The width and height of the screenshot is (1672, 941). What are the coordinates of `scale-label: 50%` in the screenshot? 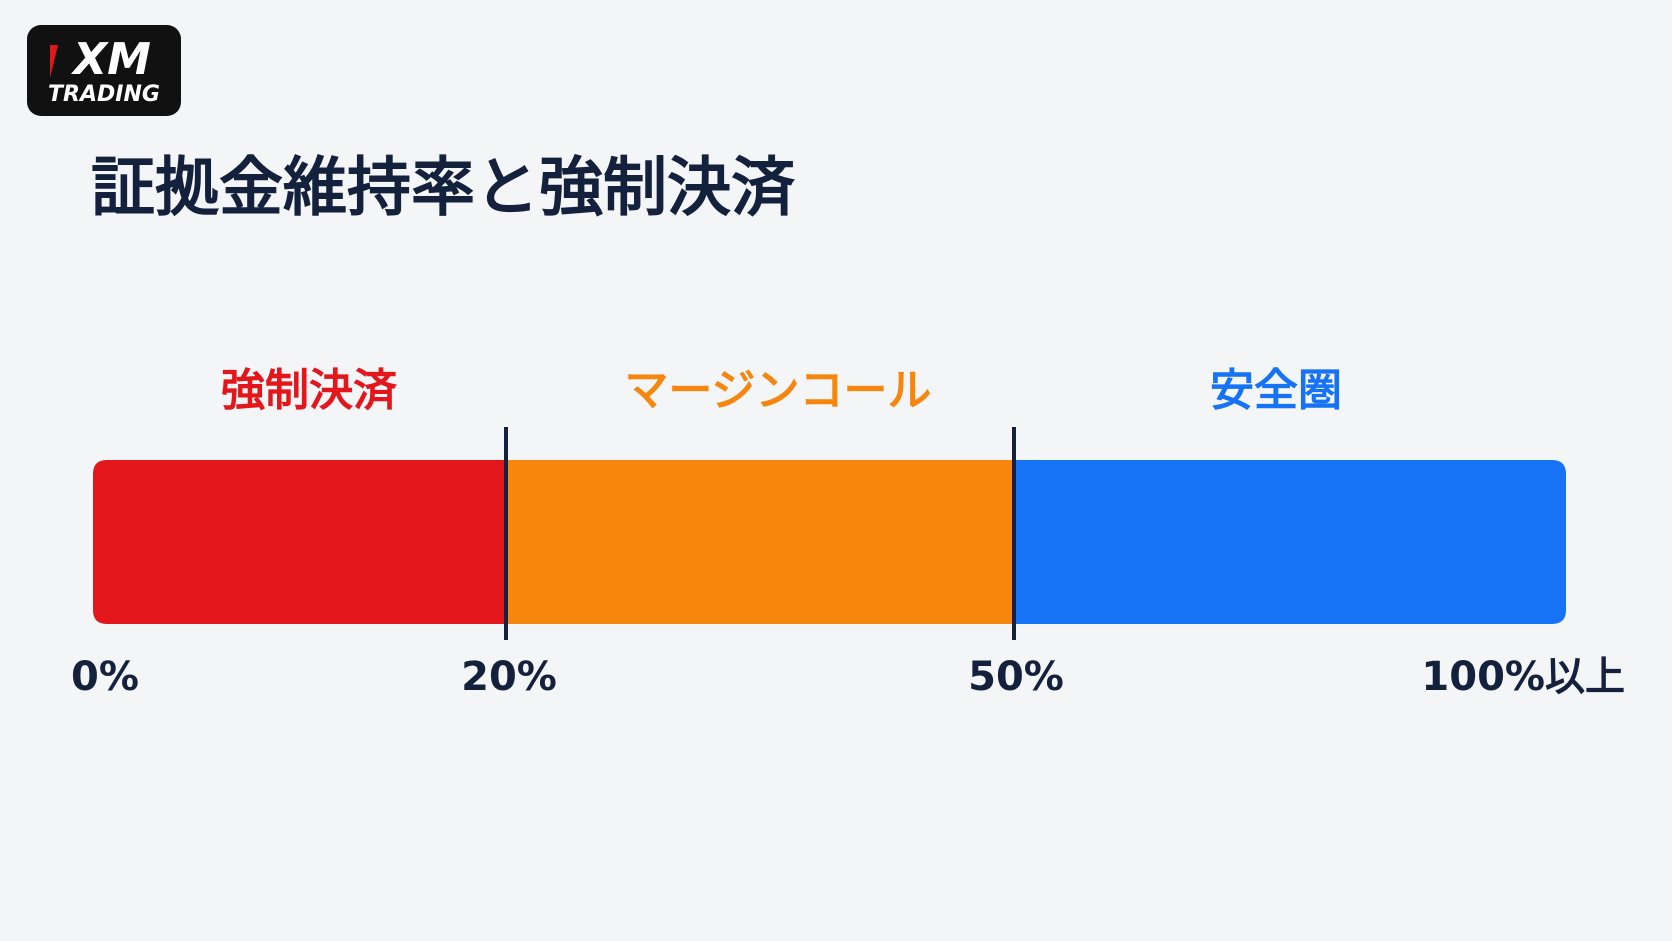 It's located at (1016, 677).